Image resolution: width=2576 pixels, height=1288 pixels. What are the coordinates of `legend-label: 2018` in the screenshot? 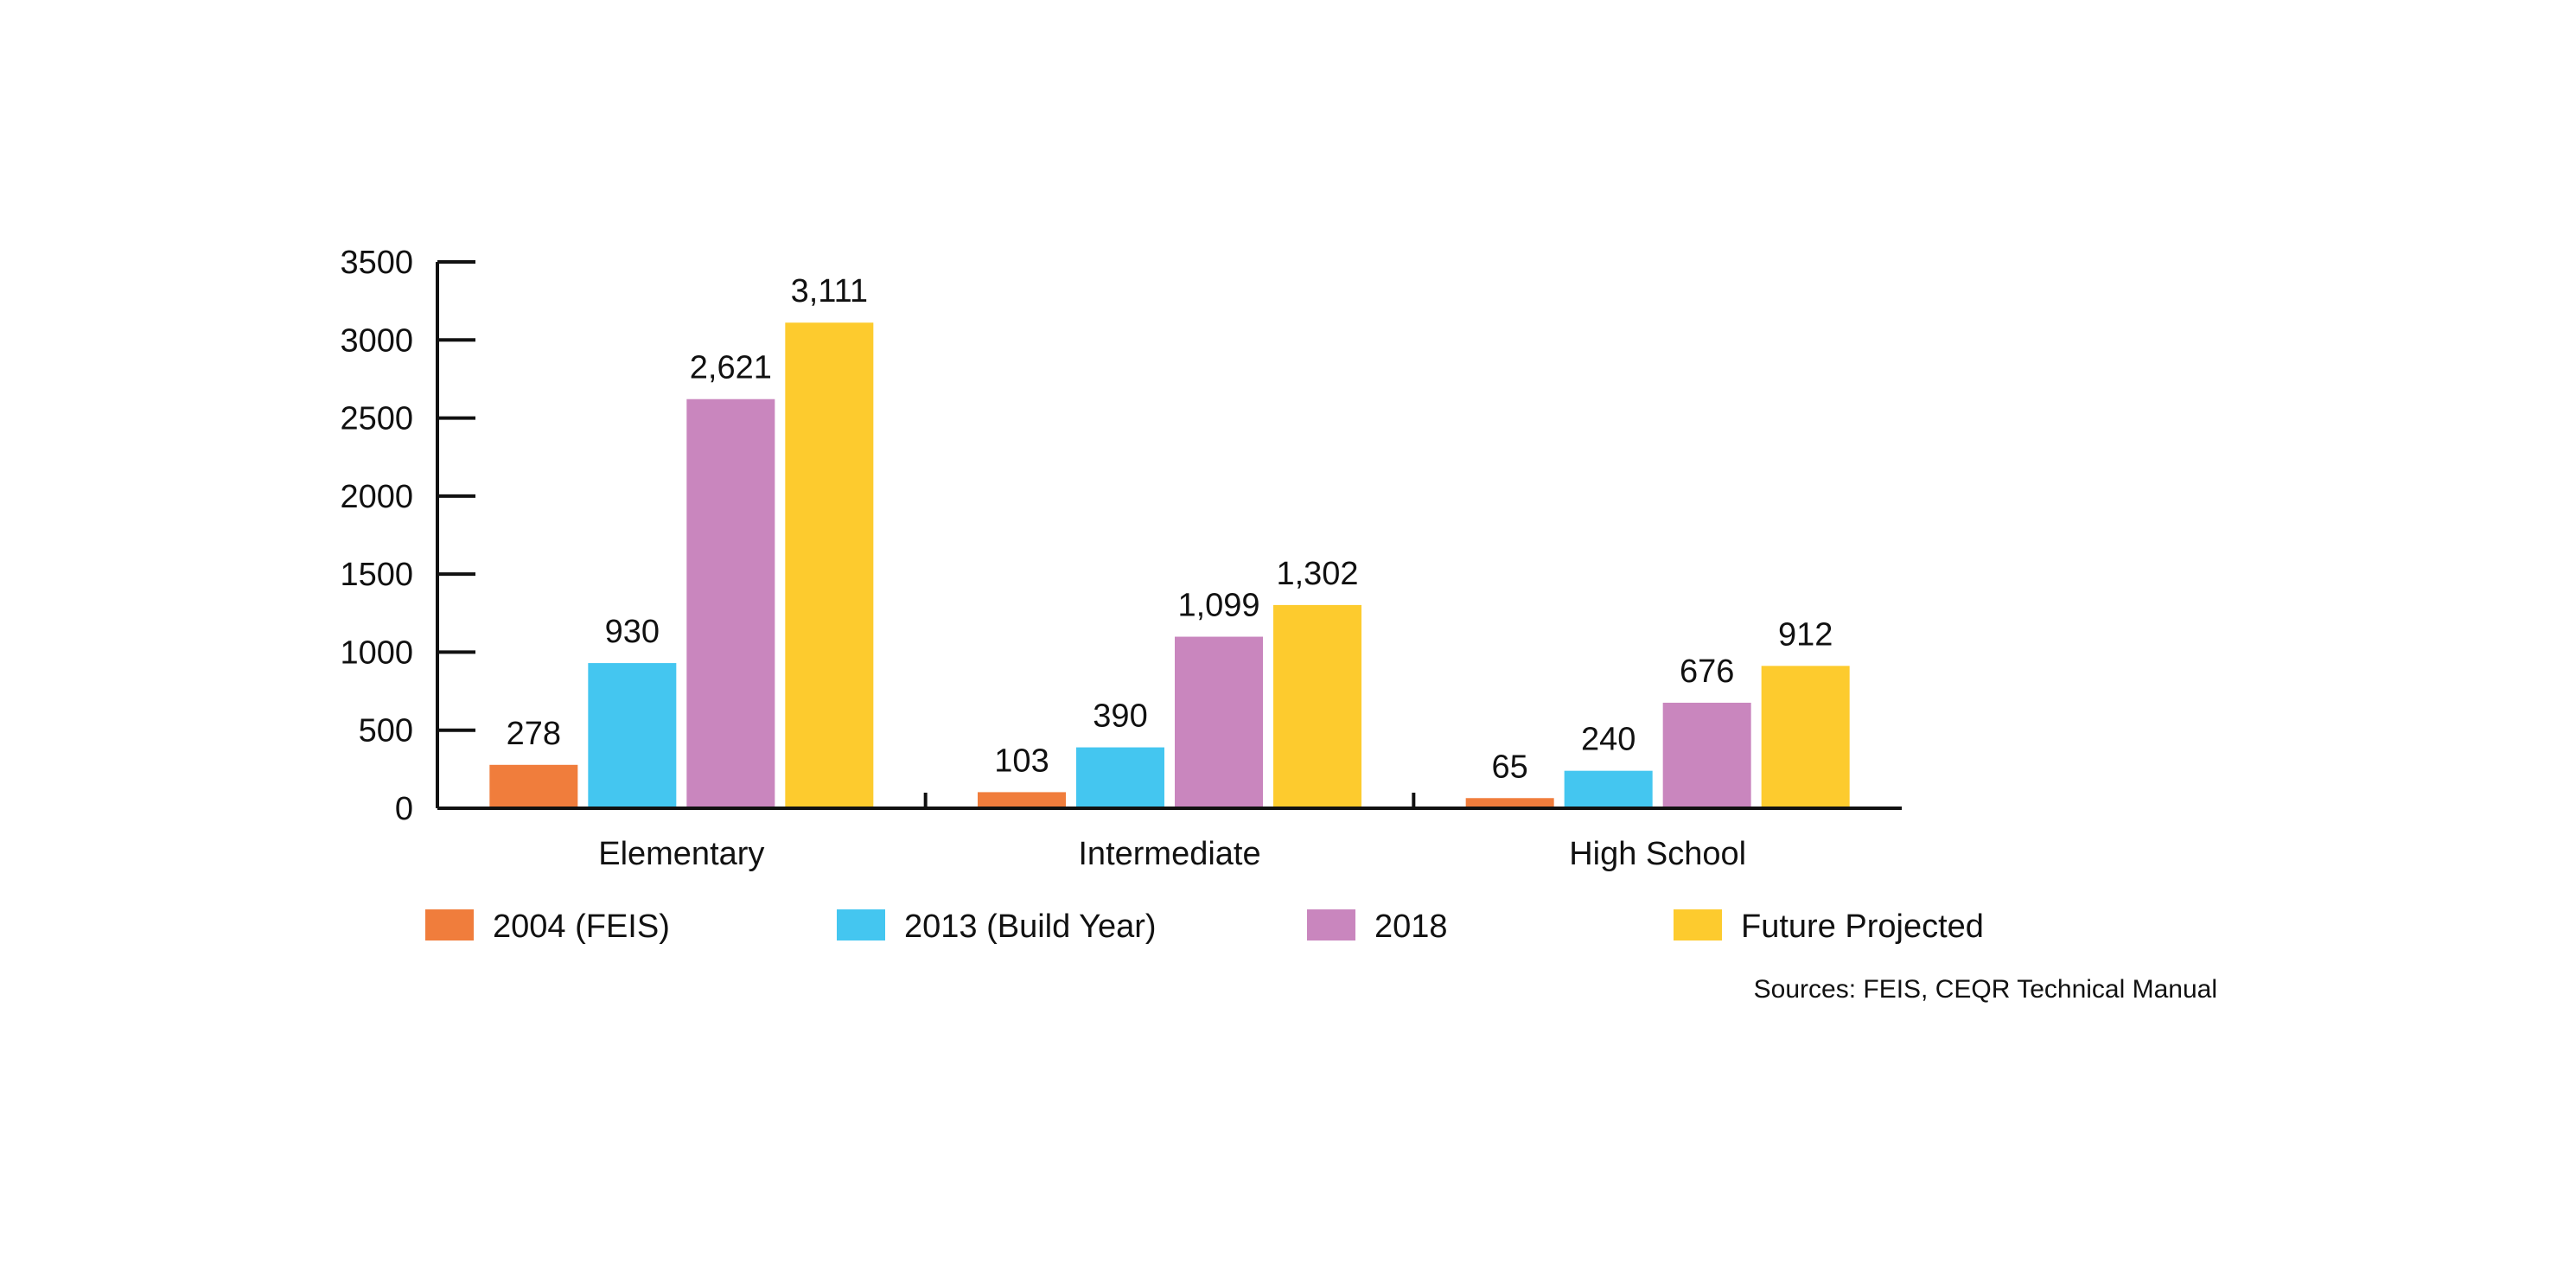 It's located at (1411, 927).